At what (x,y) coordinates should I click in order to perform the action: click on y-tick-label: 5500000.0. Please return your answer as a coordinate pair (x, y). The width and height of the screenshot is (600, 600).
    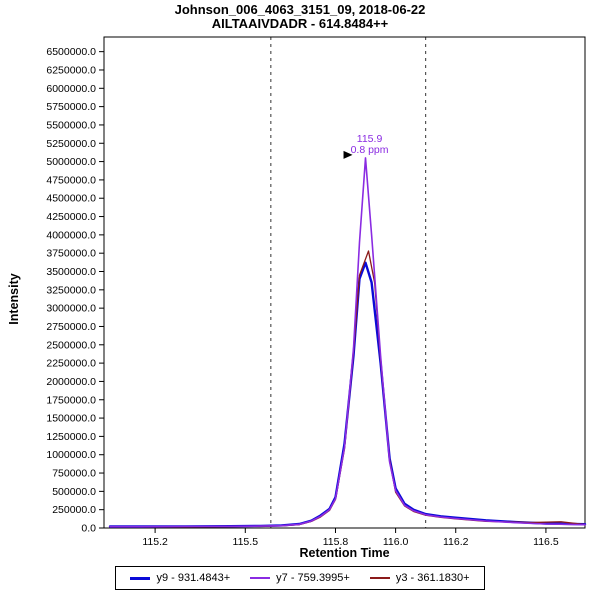
    Looking at the image, I should click on (71, 125).